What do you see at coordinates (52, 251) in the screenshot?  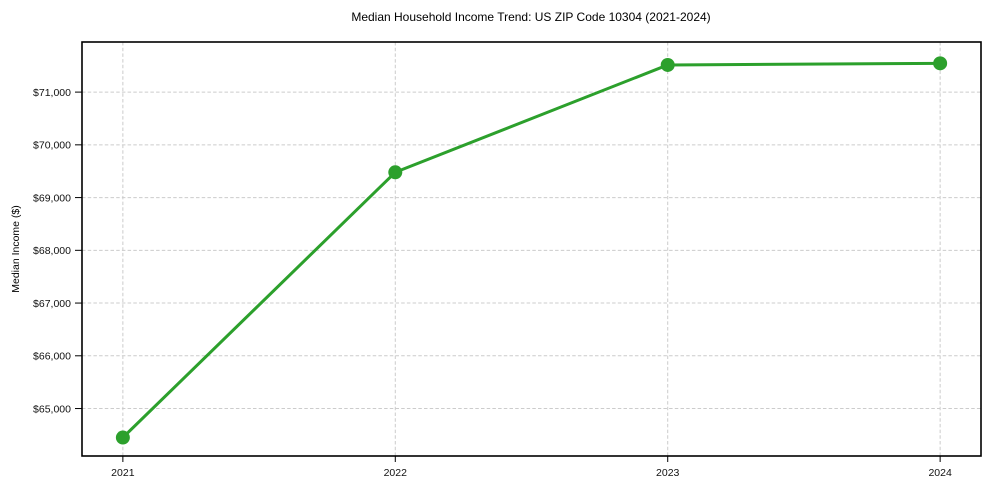 I see `y-tick-label: $68,000` at bounding box center [52, 251].